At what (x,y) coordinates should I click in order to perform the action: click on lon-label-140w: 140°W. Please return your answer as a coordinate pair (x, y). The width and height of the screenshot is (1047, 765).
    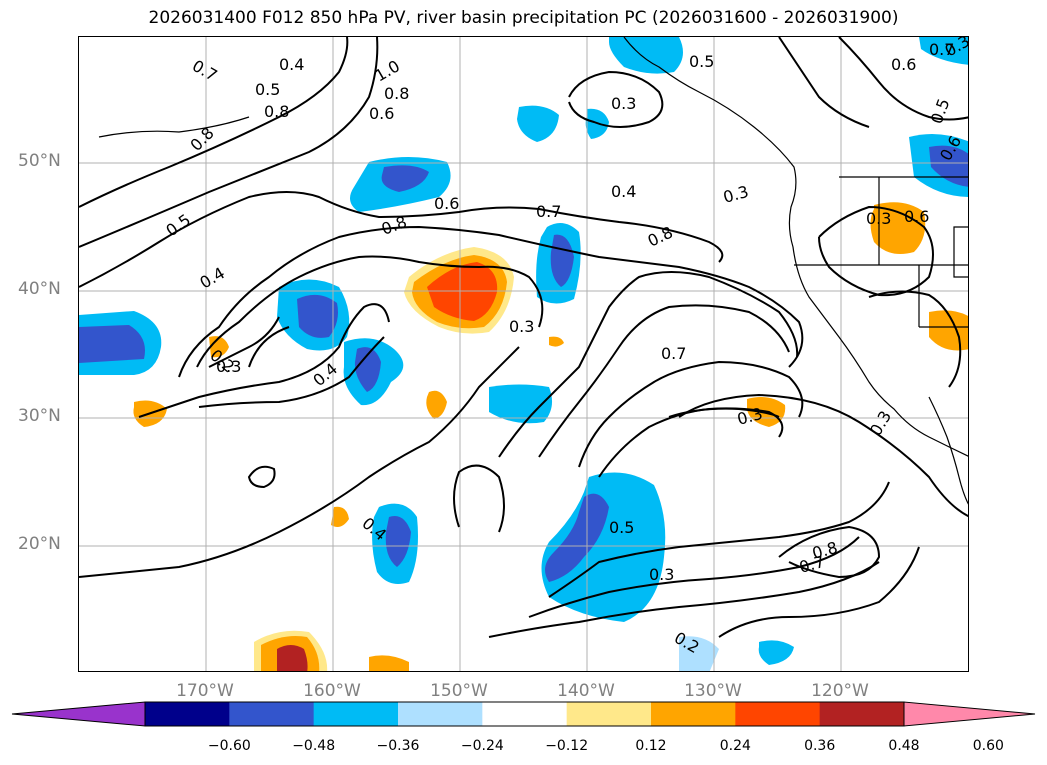
    Looking at the image, I should click on (586, 691).